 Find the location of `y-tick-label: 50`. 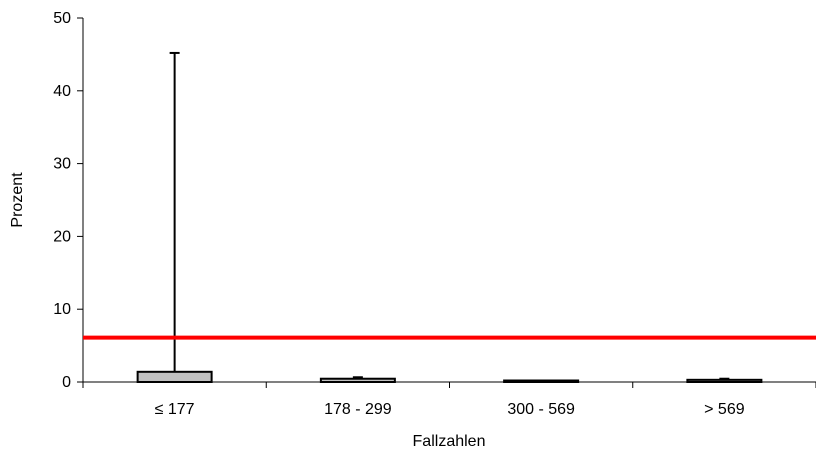

y-tick-label: 50 is located at coordinates (62, 18).